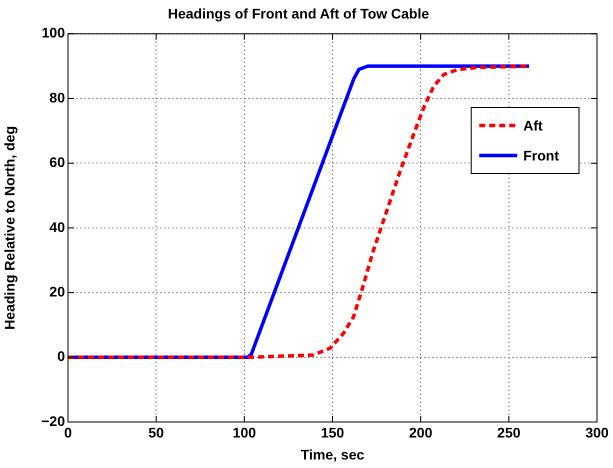 The image size is (613, 468). What do you see at coordinates (156, 432) in the screenshot?
I see `x-tick-label: 50` at bounding box center [156, 432].